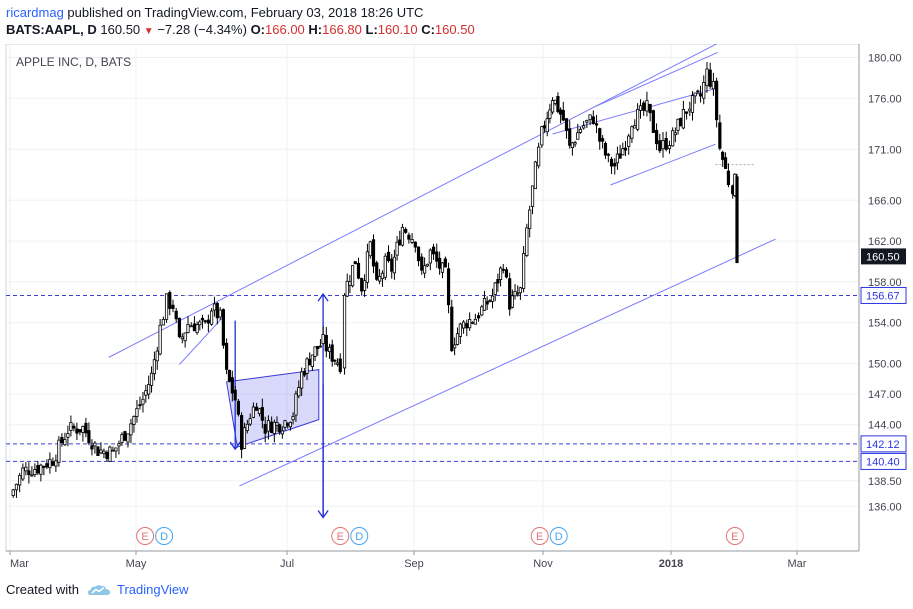 The image size is (913, 609). Describe the element at coordinates (663, 164) in the screenshot. I see `sub-channel-lower-line` at that location.